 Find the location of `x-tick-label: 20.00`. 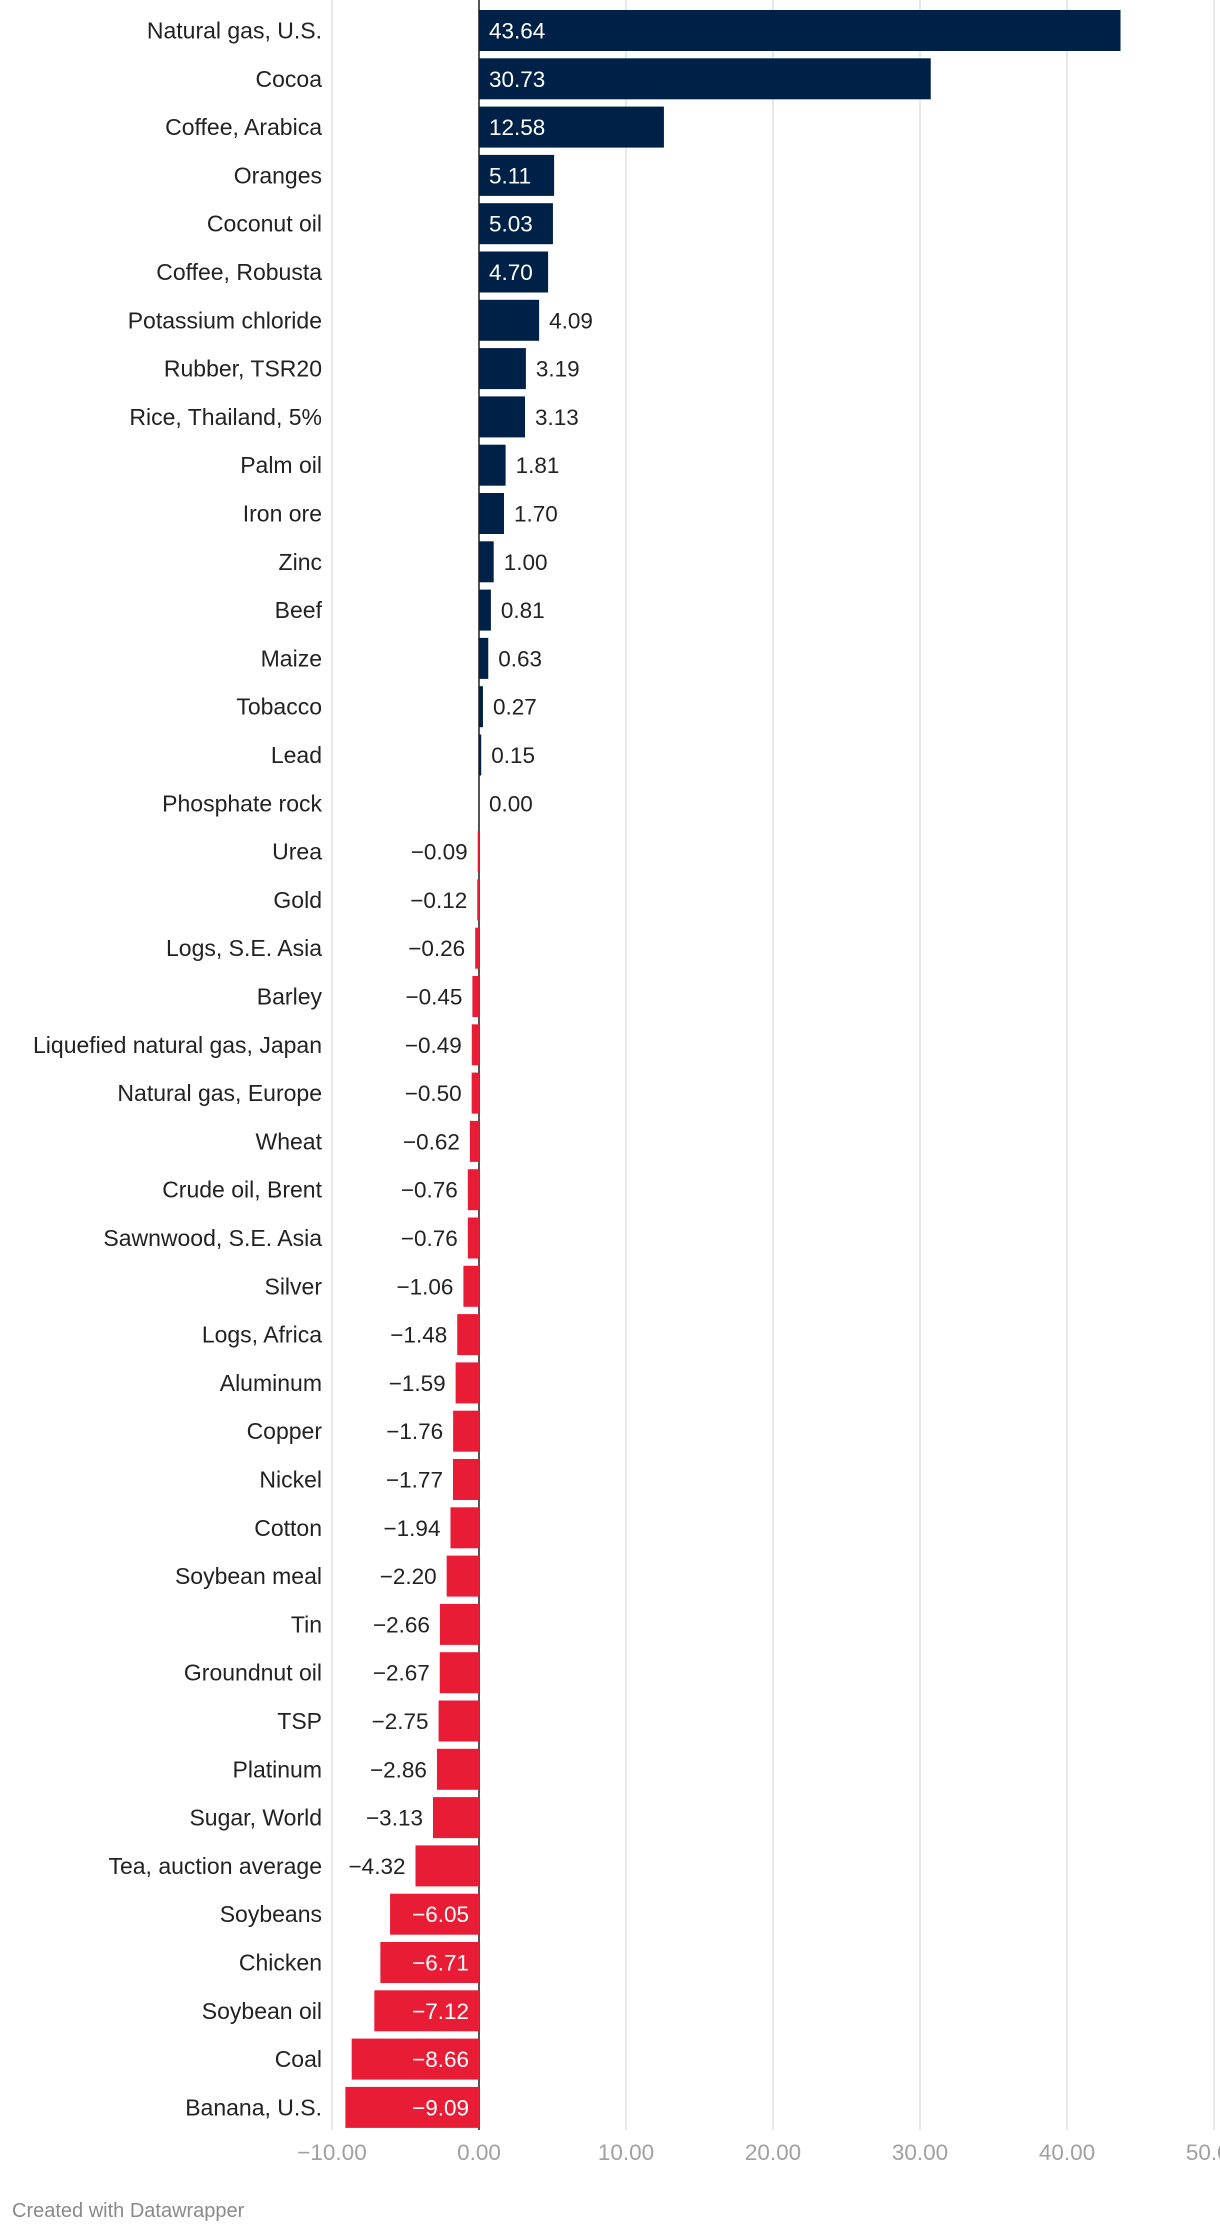

x-tick-label: 20.00 is located at coordinates (773, 2152).